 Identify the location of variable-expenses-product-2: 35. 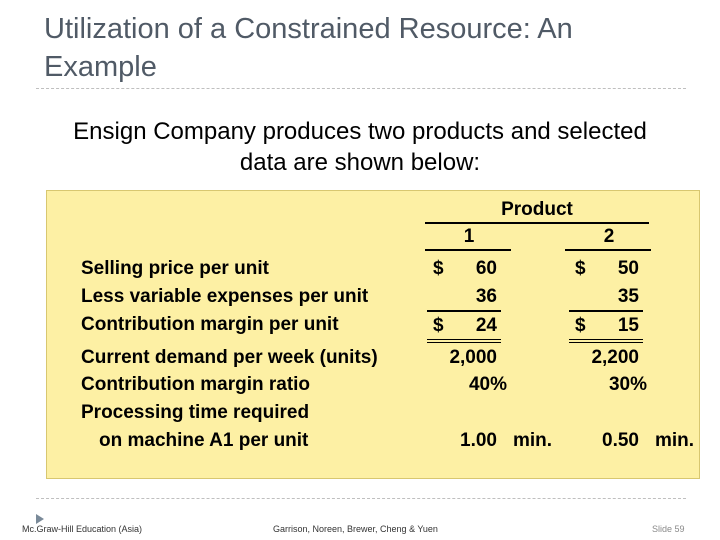
(628, 296).